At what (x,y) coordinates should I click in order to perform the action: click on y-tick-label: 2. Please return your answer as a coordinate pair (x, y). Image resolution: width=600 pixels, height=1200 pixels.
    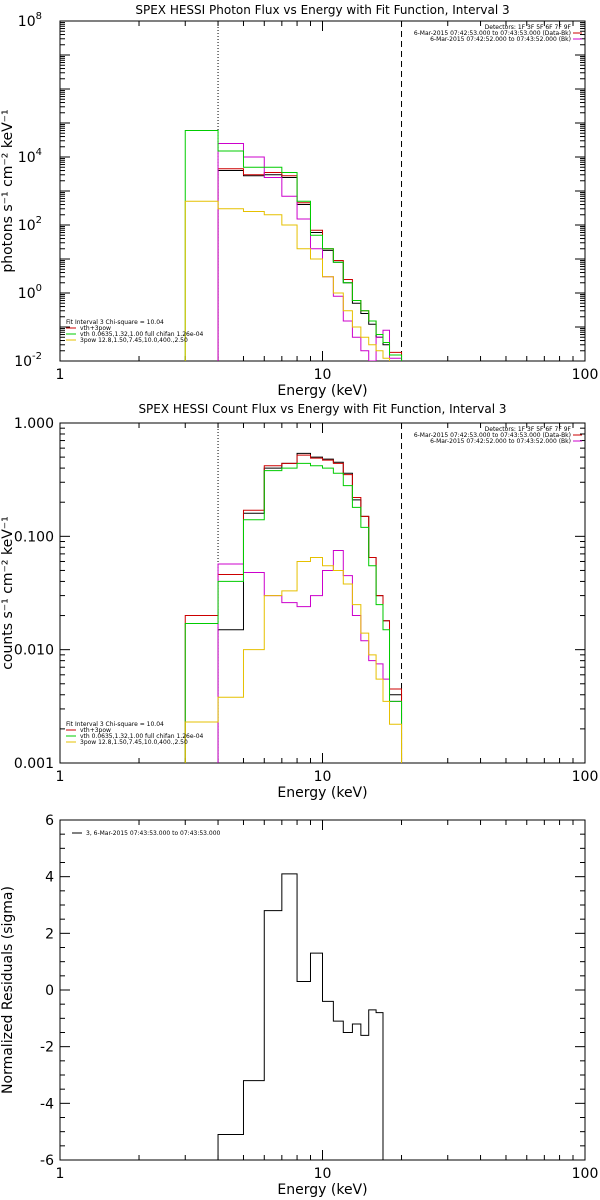
    Looking at the image, I should click on (49, 934).